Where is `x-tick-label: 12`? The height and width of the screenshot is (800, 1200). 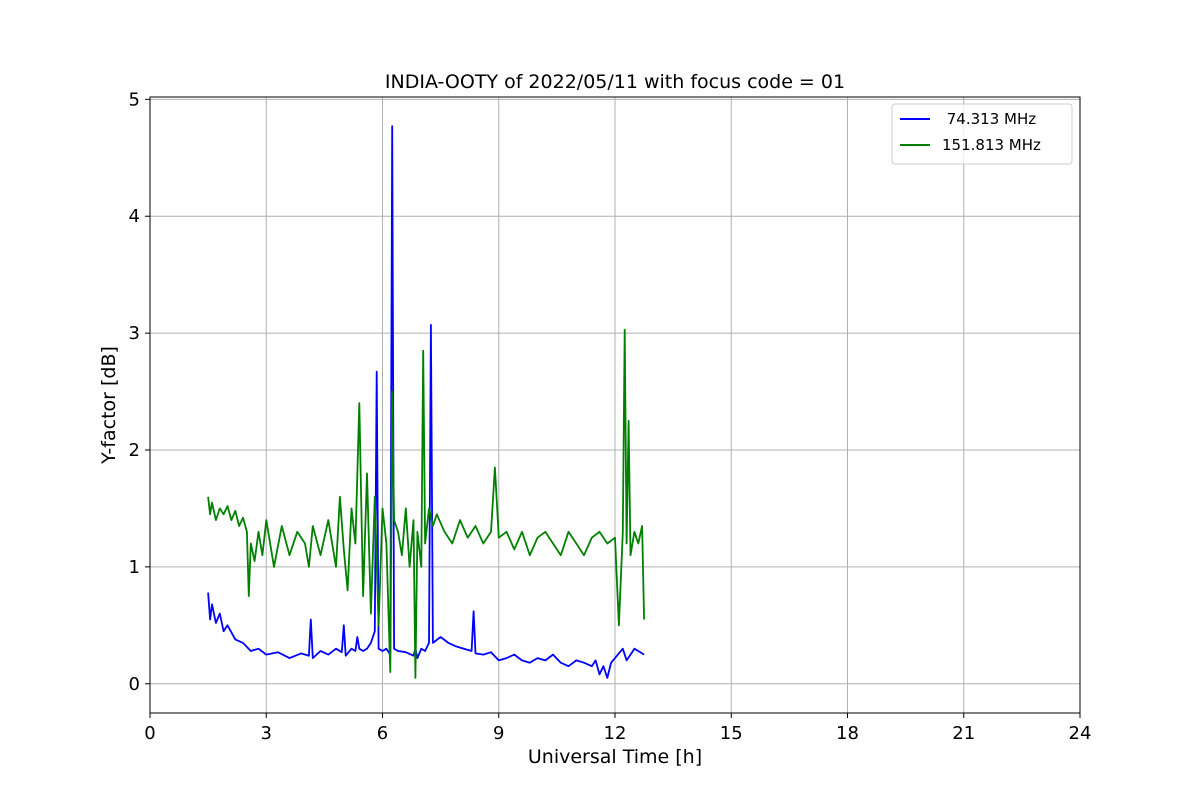 x-tick-label: 12 is located at coordinates (615, 733).